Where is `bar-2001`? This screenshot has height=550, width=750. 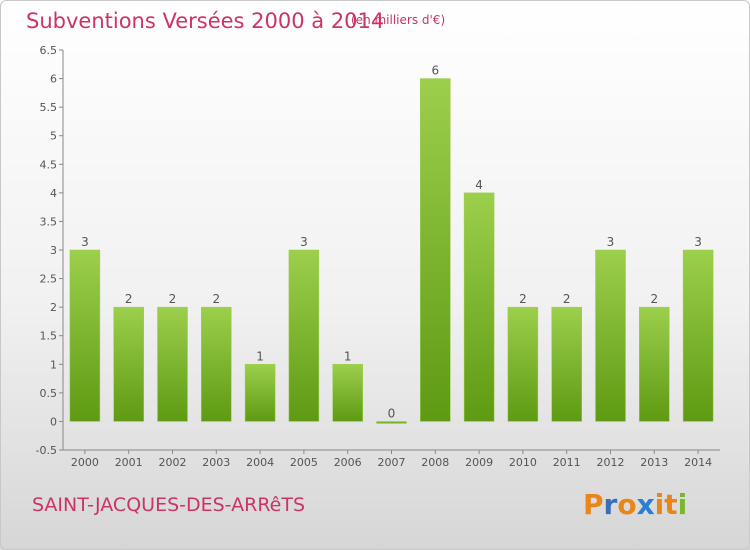
bar-2001 is located at coordinates (128, 364).